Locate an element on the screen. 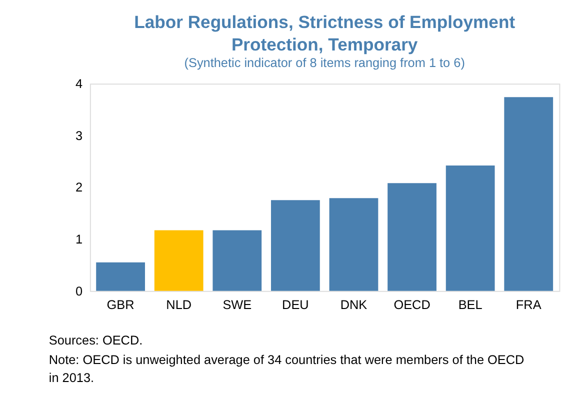  text: Note: OECD is unweighted average of 34 countries that were members of the OECD in 2013. is located at coordinates (286, 369).